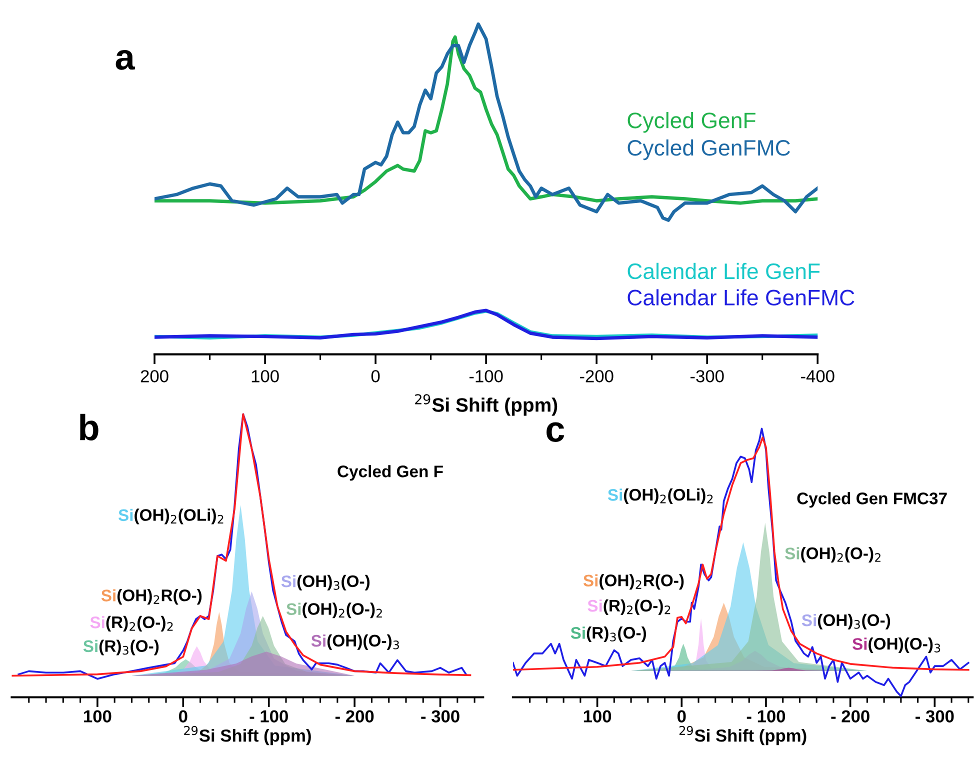 The height and width of the screenshot is (762, 978). I want to click on text: Si(OH)$_{3}$(O-), so click(846, 622).